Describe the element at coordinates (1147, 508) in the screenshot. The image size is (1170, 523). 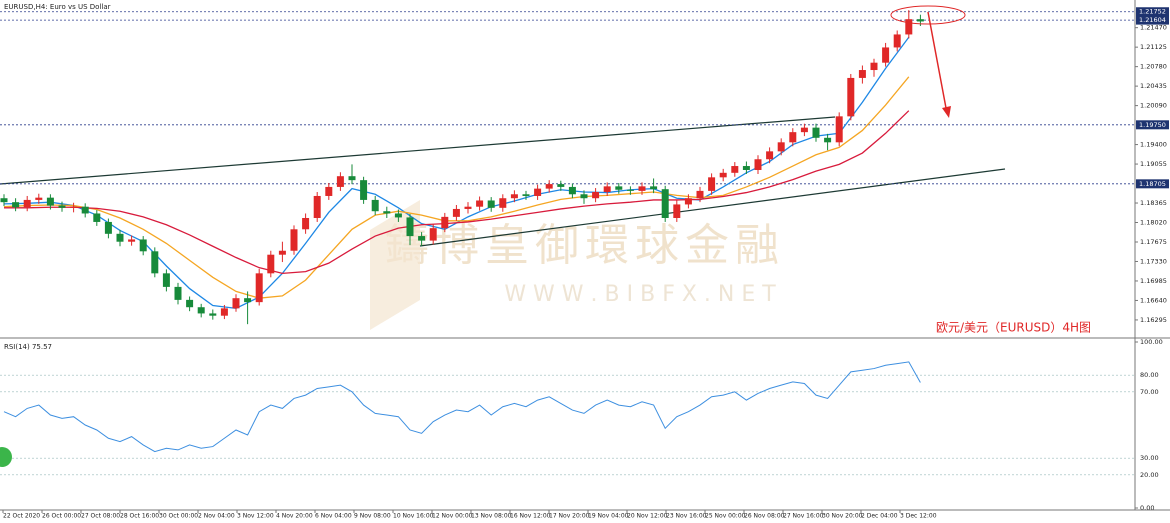
I see `rsi-tick-label: 0.00` at that location.